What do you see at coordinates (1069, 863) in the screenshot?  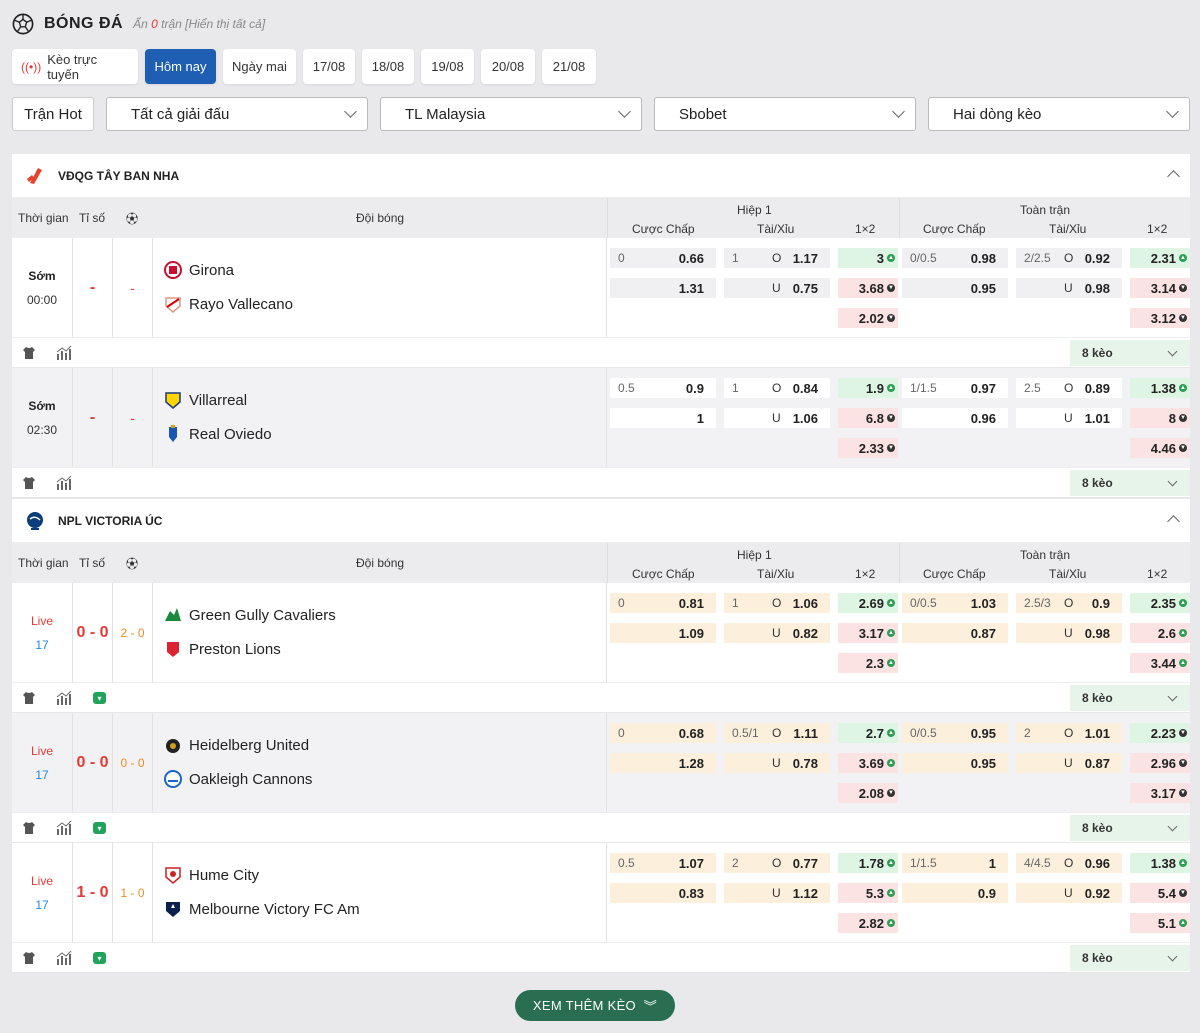 I see `over-cell: 4/4.5 O 0.96` at bounding box center [1069, 863].